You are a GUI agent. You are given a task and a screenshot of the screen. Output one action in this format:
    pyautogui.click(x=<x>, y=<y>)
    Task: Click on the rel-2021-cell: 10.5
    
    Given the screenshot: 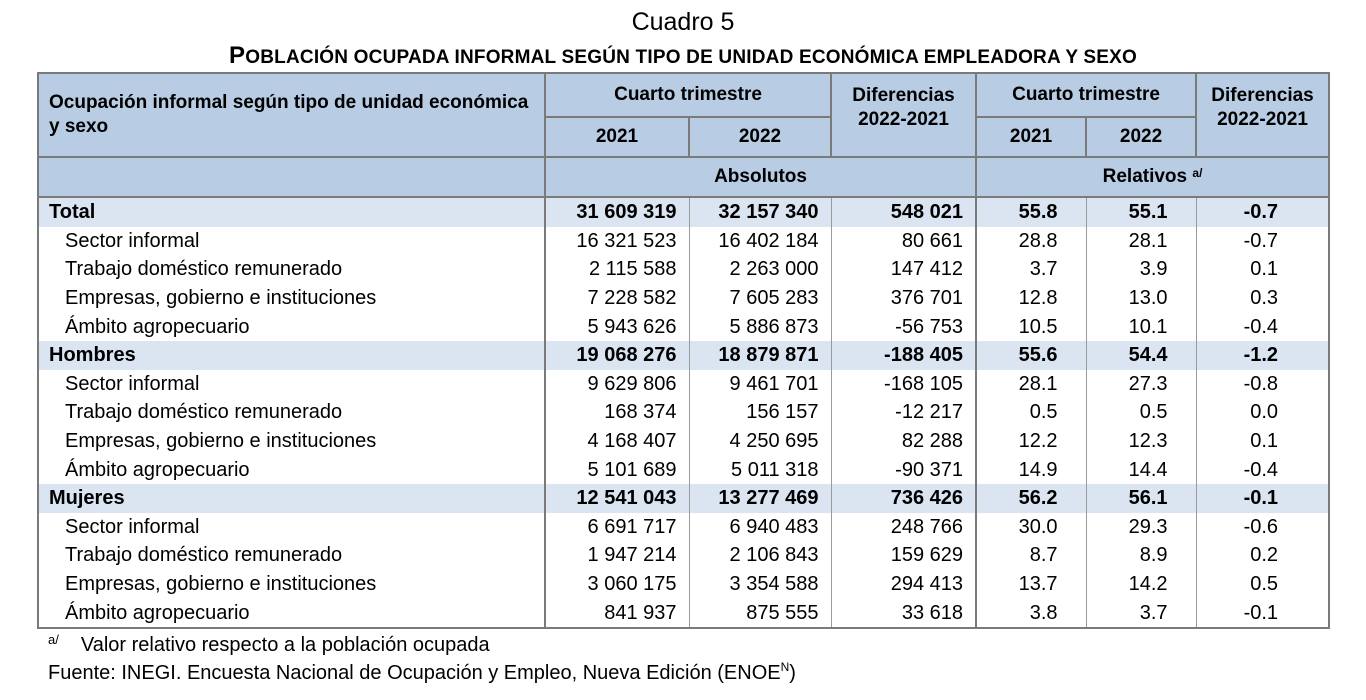 What is the action you would take?
    pyautogui.click(x=1031, y=326)
    